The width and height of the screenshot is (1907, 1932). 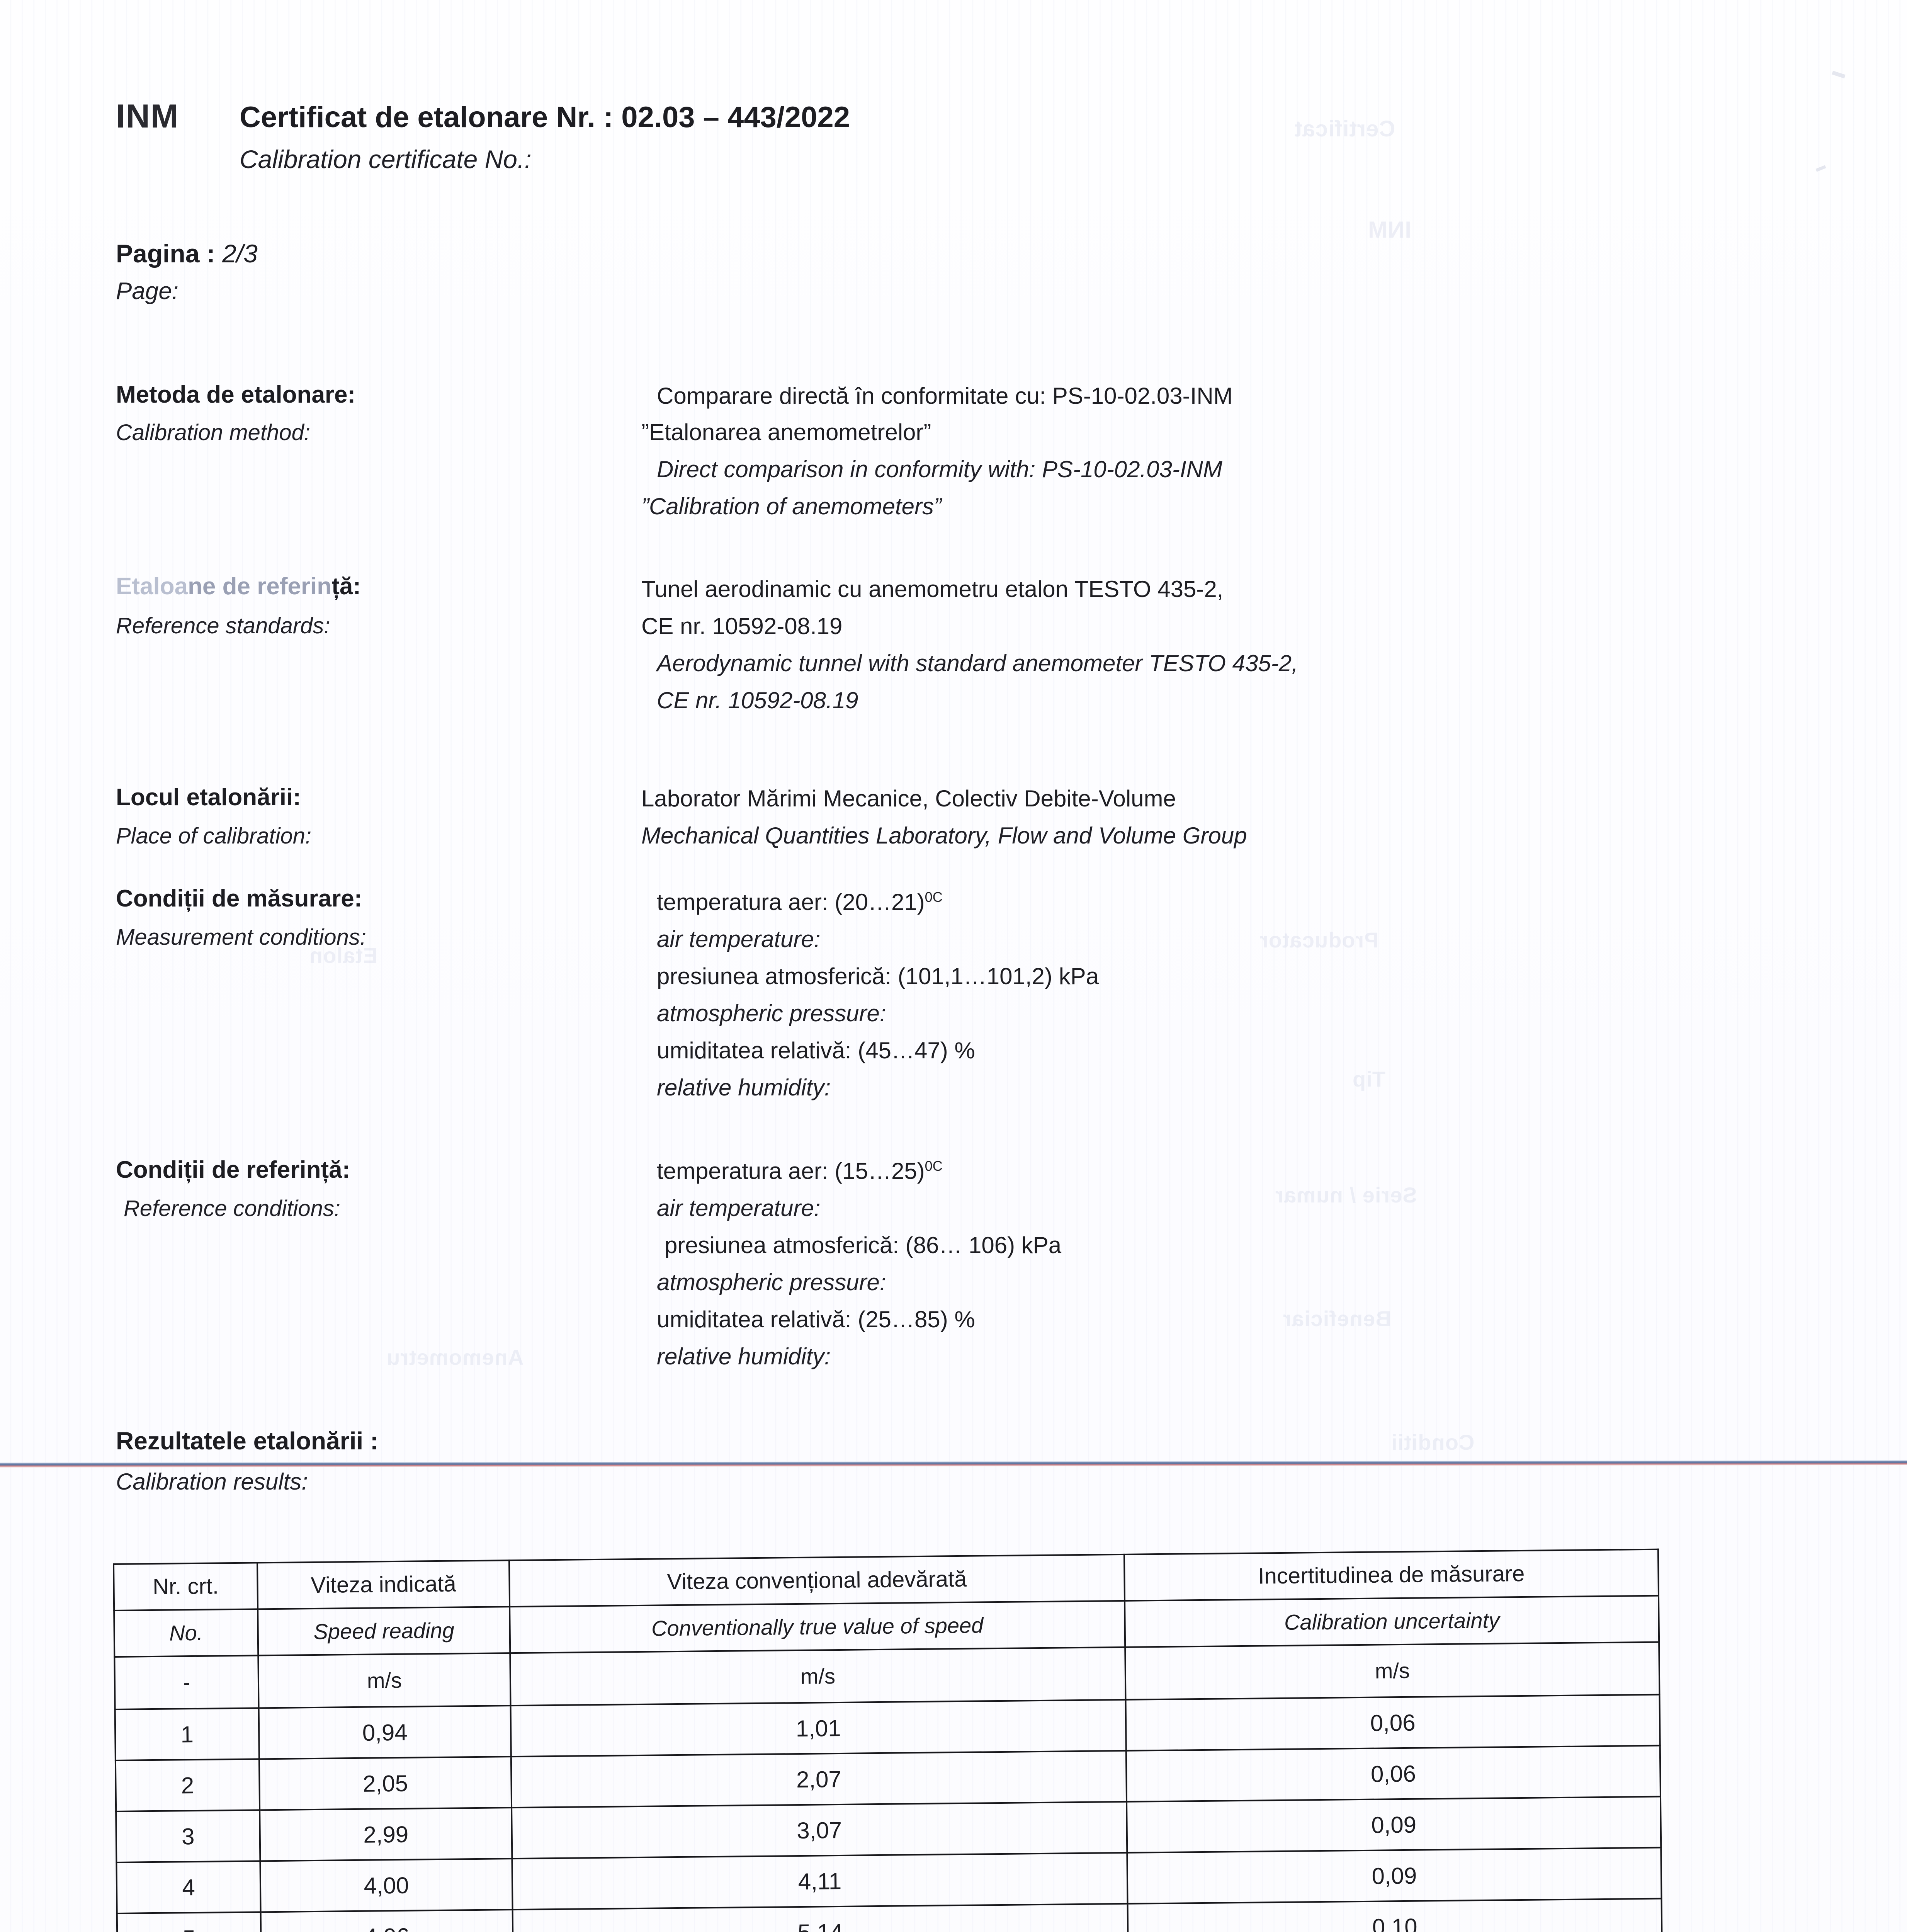 I want to click on reference-temperature-ro: temperatura aer: (15…25)0C, so click(x=800, y=1171).